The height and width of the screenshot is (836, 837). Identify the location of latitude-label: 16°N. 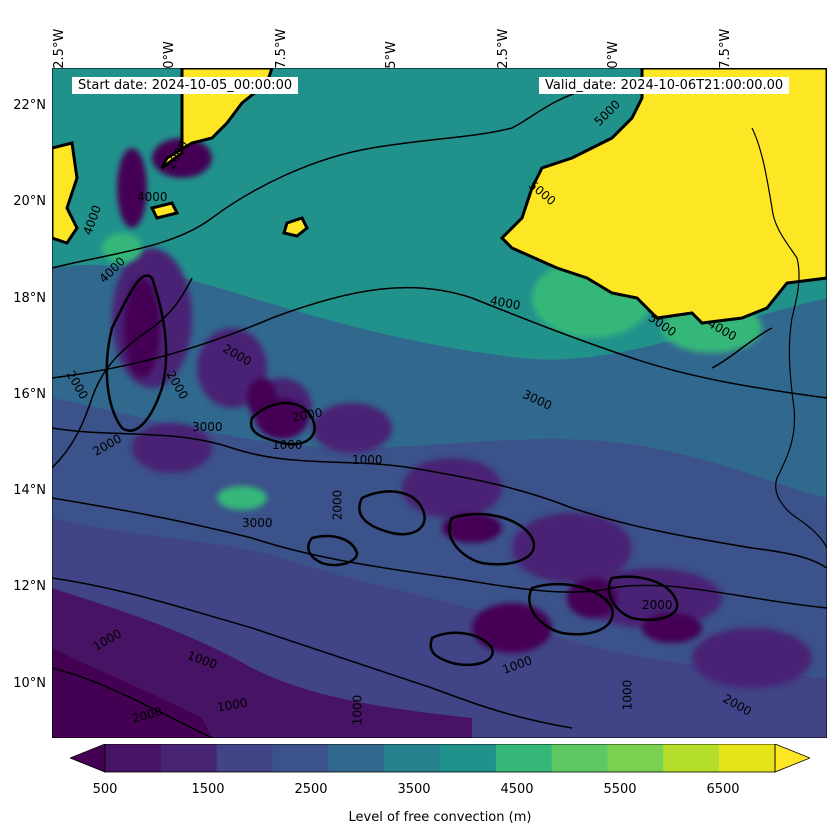
(29, 394).